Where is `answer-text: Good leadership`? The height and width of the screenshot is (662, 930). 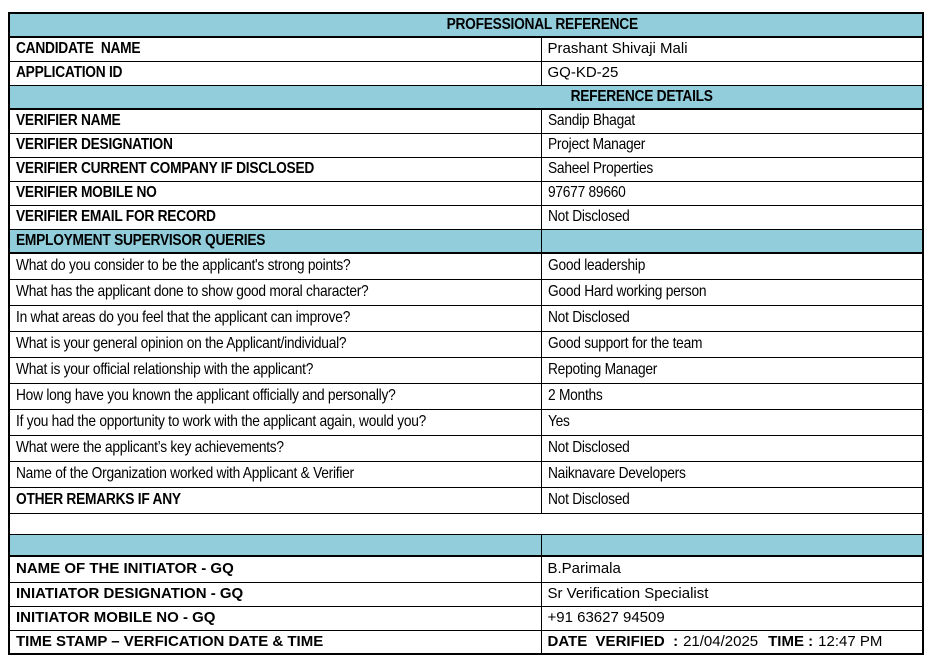
answer-text: Good leadership is located at coordinates (596, 266).